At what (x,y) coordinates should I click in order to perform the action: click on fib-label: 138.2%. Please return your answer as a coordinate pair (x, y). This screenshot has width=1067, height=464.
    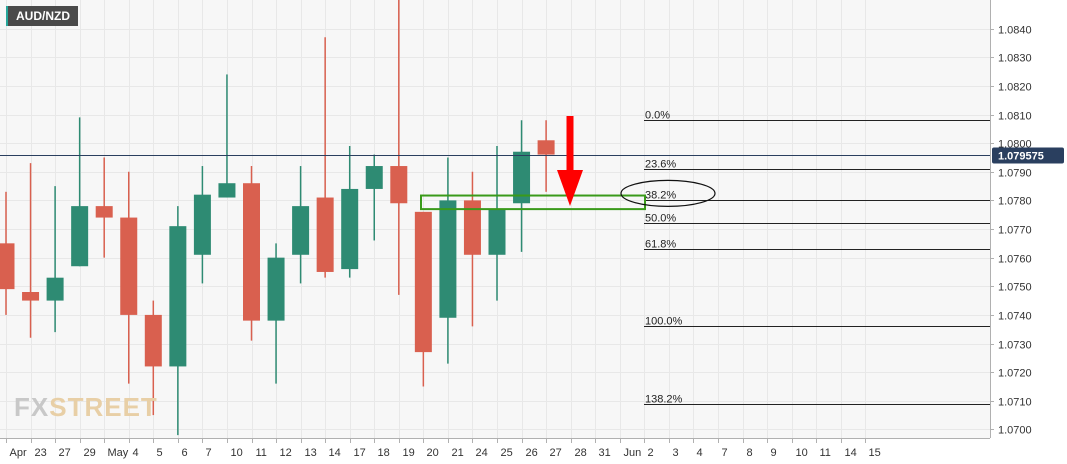
    Looking at the image, I should click on (664, 400).